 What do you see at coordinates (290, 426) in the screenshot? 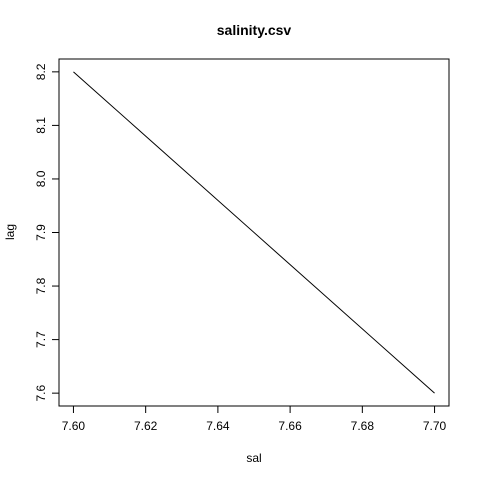
I see `x-tick-label: 7.66` at bounding box center [290, 426].